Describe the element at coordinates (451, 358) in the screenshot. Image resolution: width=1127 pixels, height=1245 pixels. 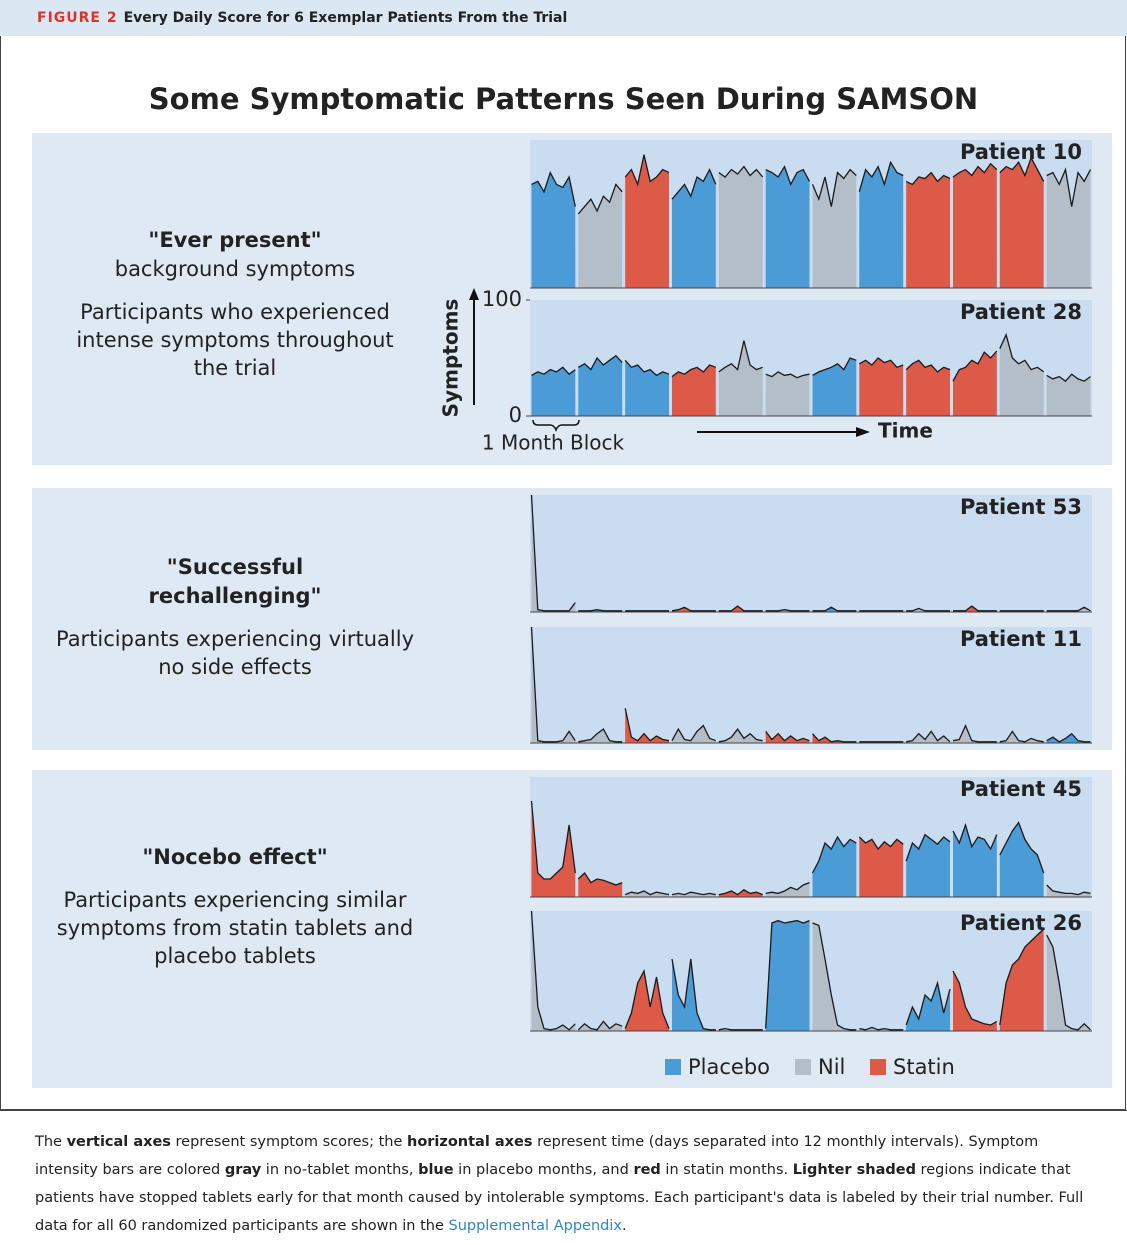
I see `y-axis-label: Symptoms` at that location.